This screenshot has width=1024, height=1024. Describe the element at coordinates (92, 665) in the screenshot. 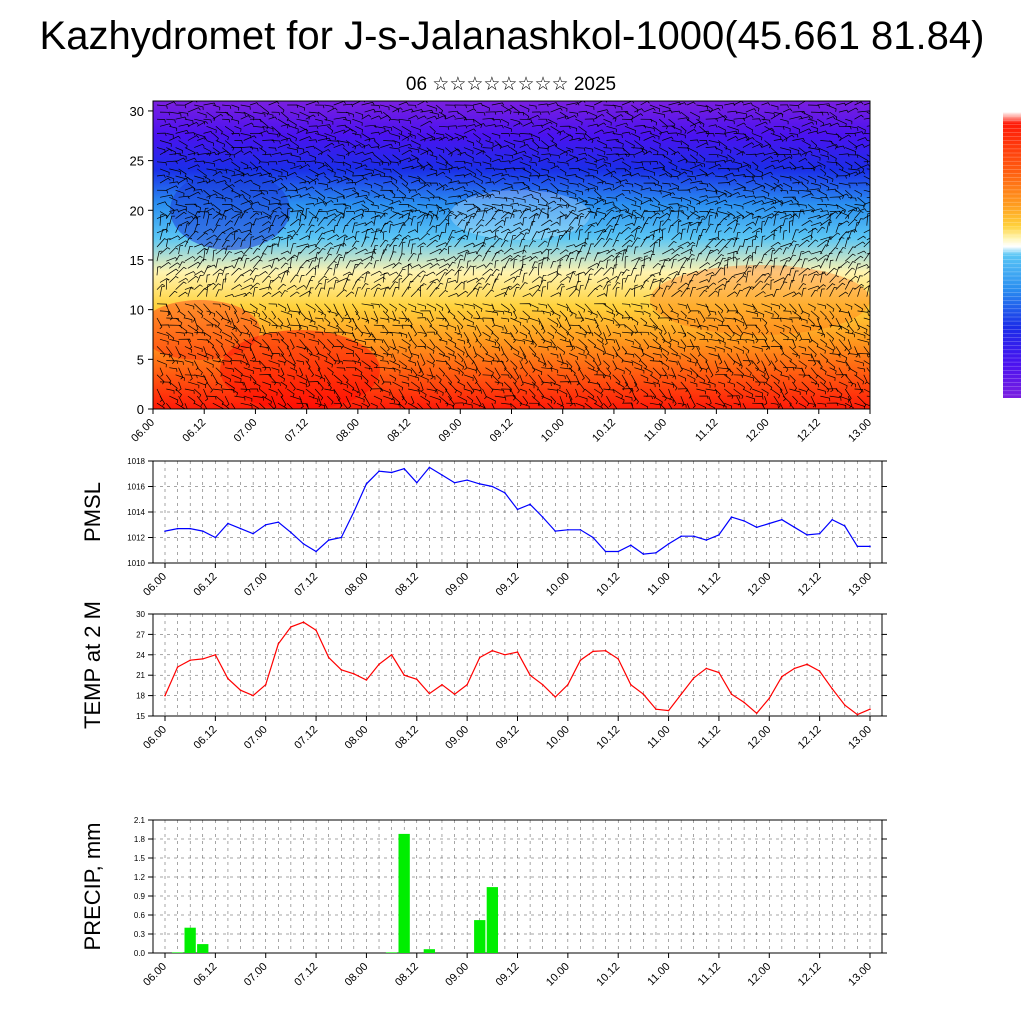

I see `y-axis-label: TEMP at 2 M` at that location.